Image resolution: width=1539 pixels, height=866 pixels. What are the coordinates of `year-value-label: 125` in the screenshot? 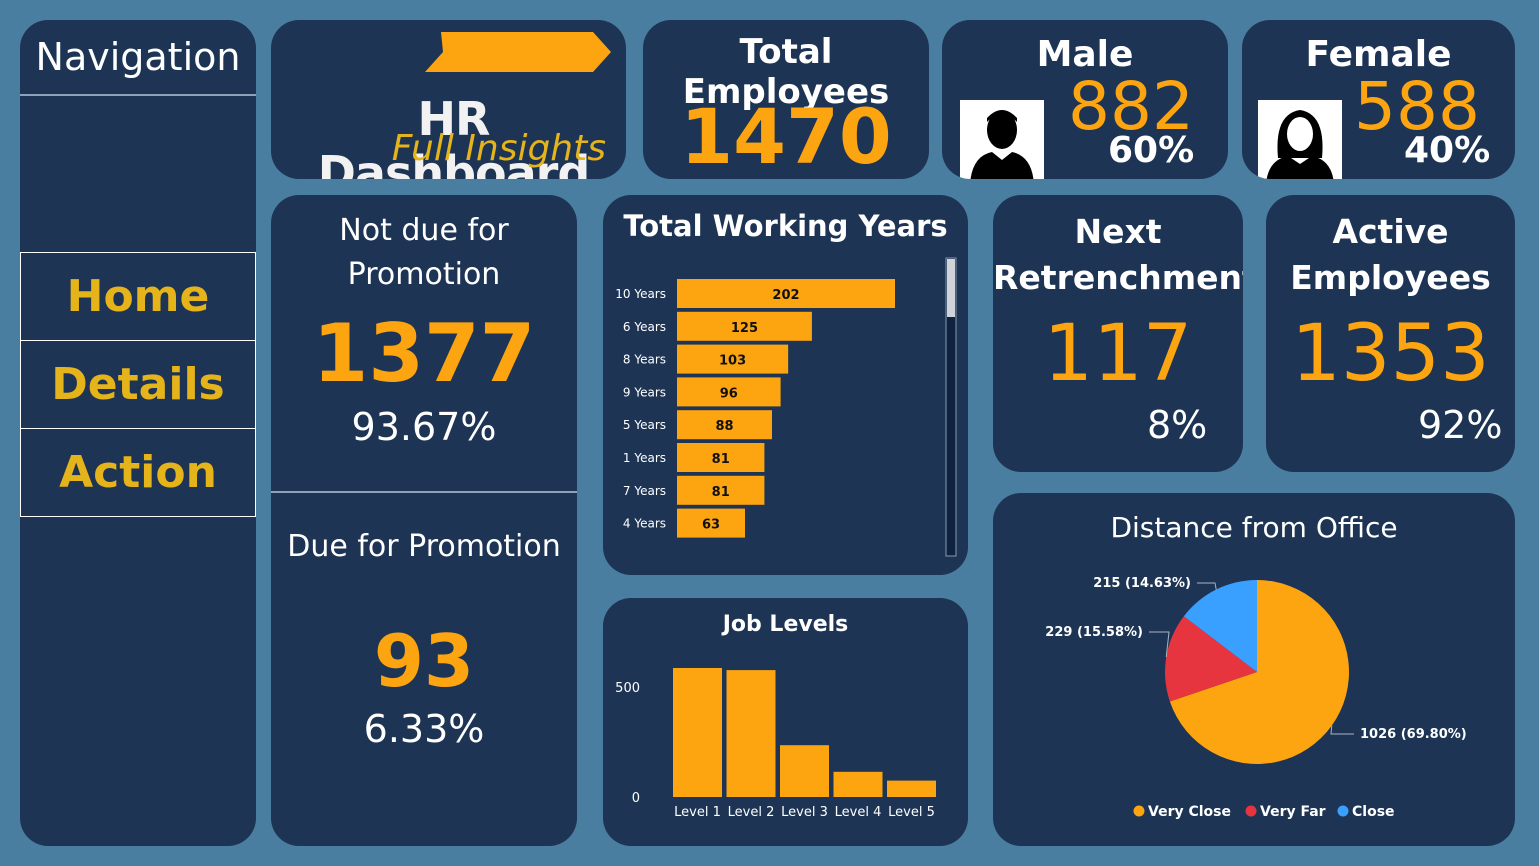 It's located at (744, 328).